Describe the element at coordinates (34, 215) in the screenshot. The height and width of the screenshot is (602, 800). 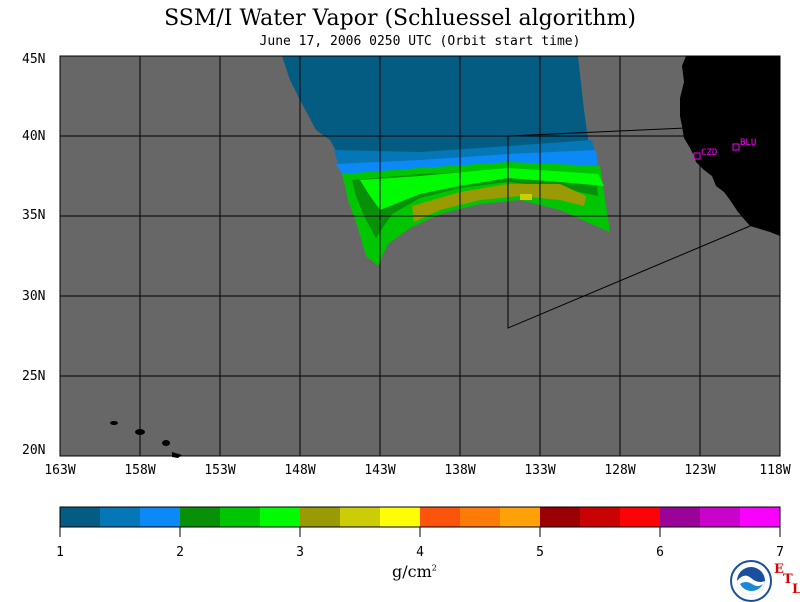
I see `lat-label-35n: 35N` at that location.